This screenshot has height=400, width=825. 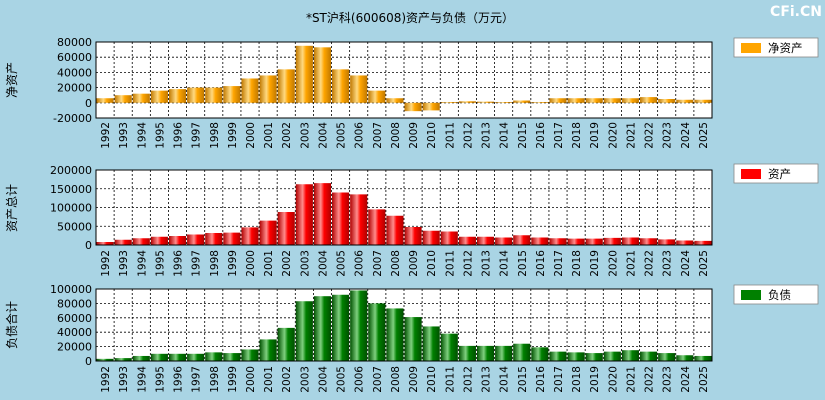 I want to click on legend: 负债, so click(x=776, y=294).